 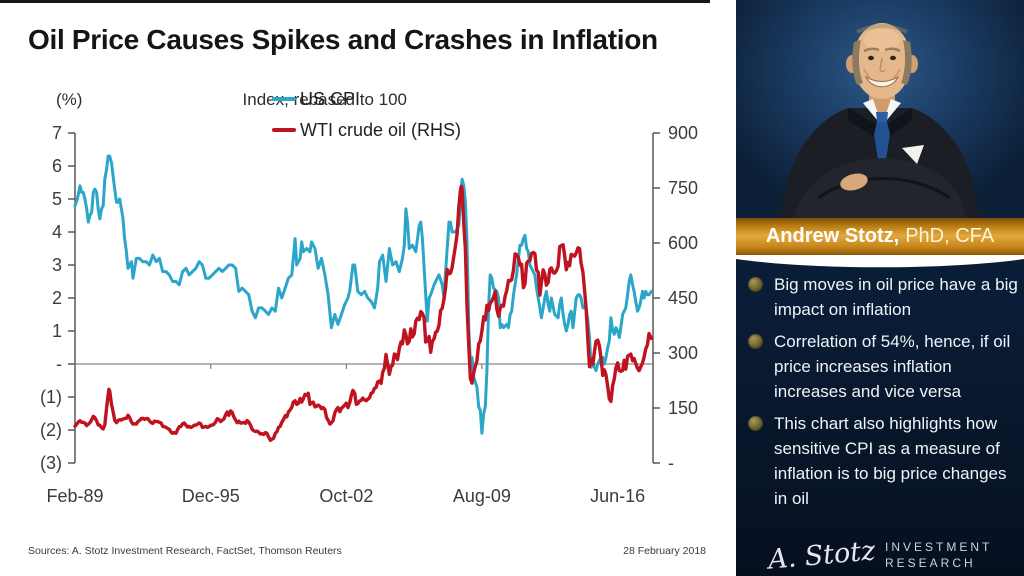 I want to click on svg-text: 6, so click(x=57, y=166).